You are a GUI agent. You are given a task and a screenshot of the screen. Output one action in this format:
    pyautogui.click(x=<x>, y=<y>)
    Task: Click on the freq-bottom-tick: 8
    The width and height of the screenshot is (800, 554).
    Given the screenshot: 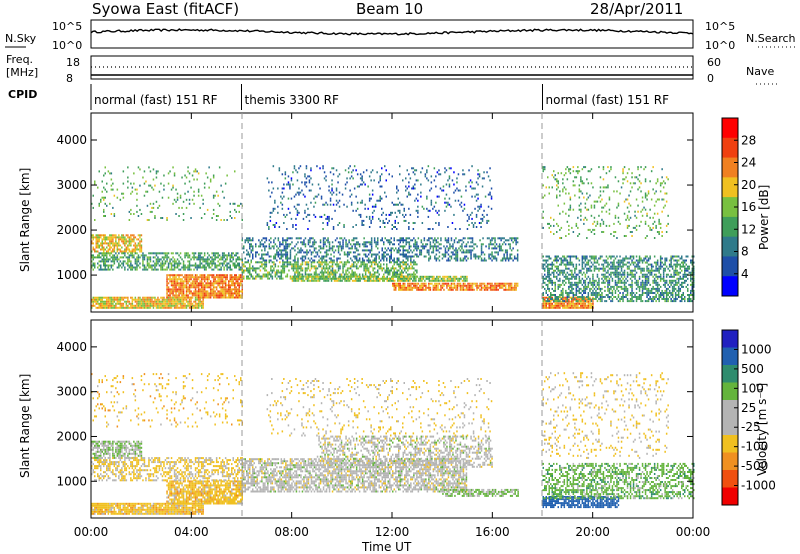 What is the action you would take?
    pyautogui.click(x=69, y=78)
    